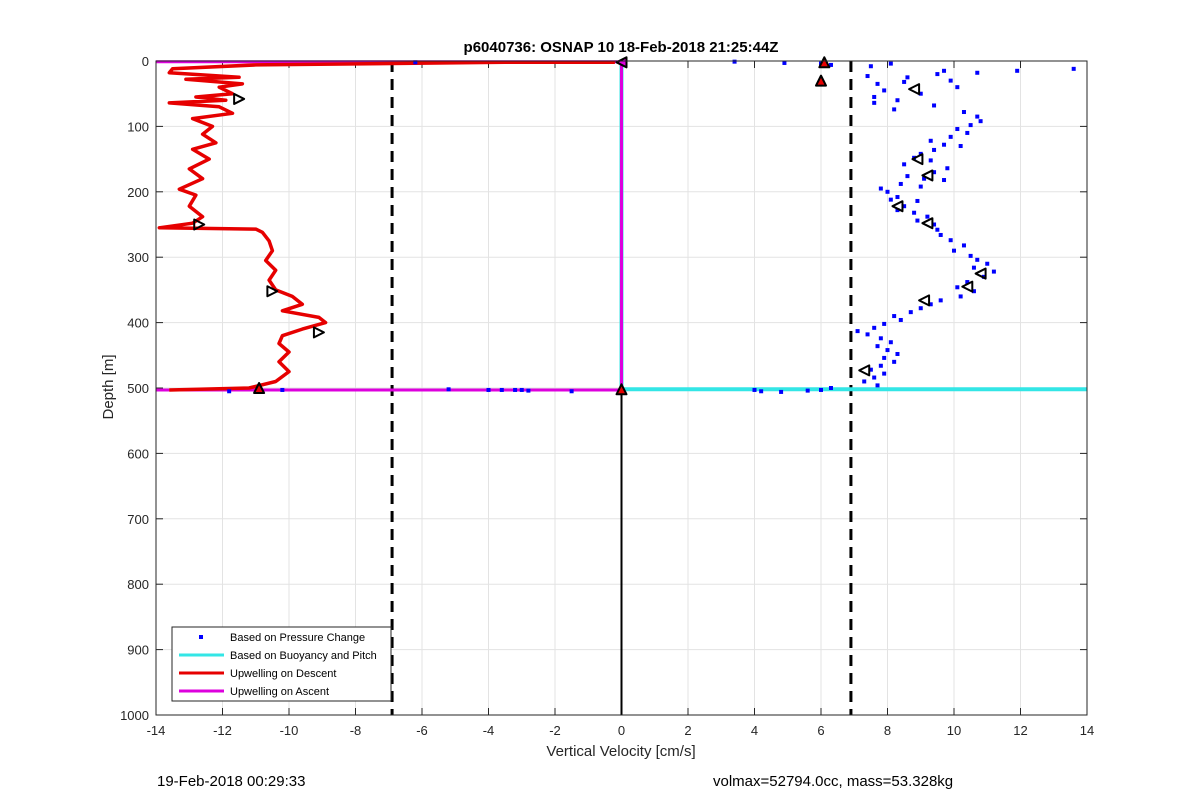 The image size is (1200, 804). Describe the element at coordinates (138, 323) in the screenshot. I see `y-tick-label: 400` at that location.